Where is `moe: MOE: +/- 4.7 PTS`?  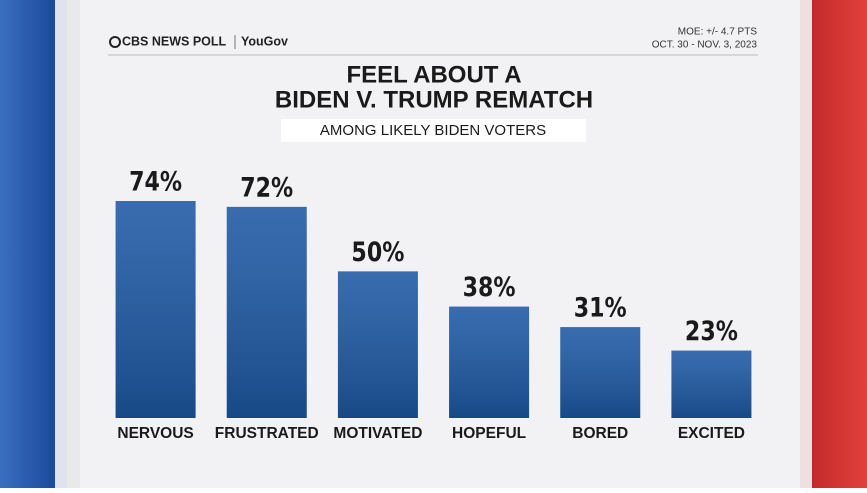
moe: MOE: +/- 4.7 PTS is located at coordinates (718, 32).